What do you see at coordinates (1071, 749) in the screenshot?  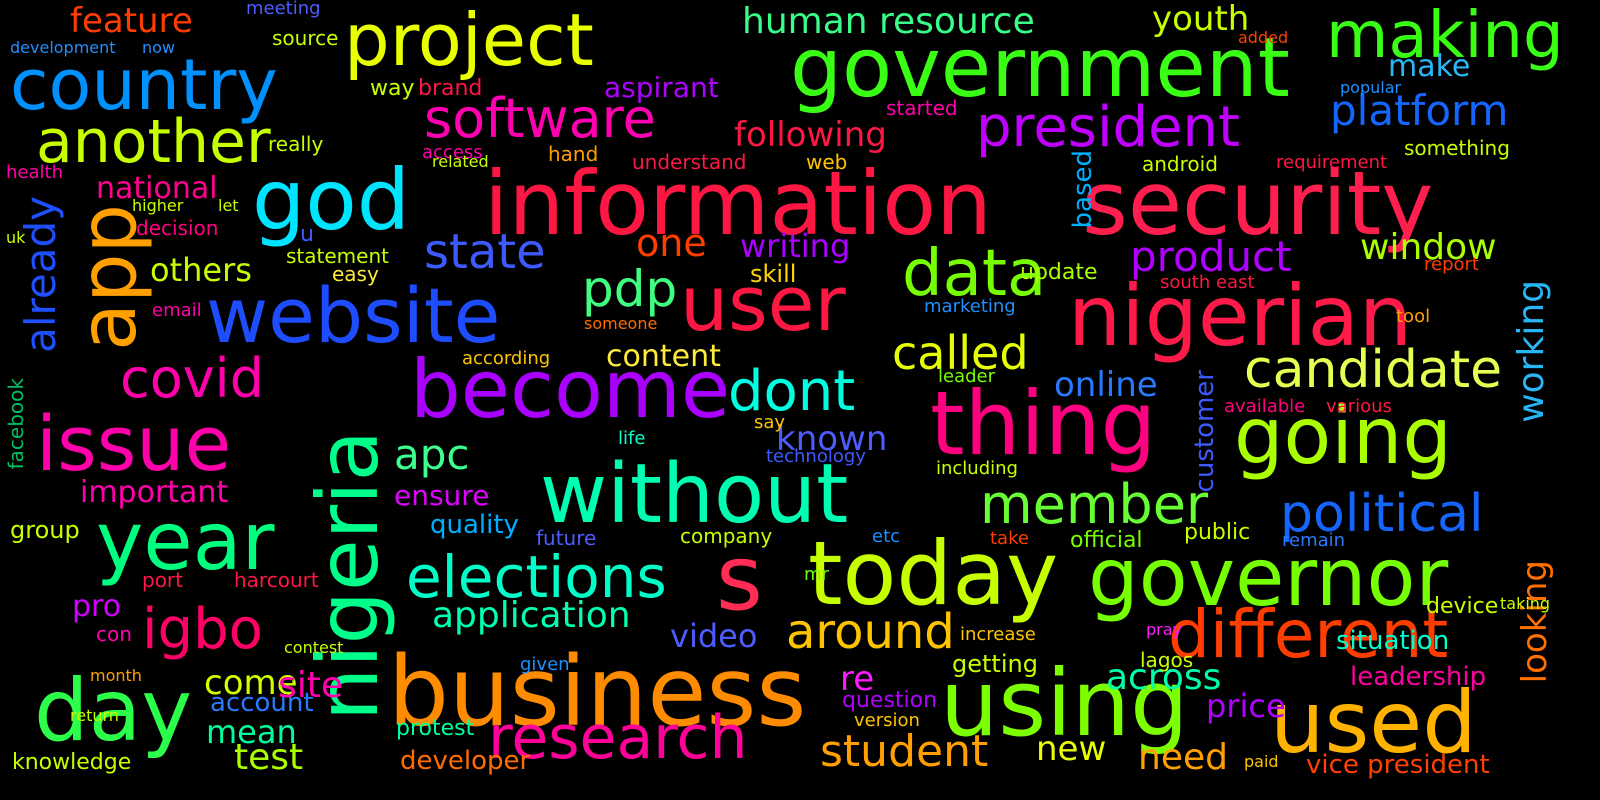 I see `word: new` at bounding box center [1071, 749].